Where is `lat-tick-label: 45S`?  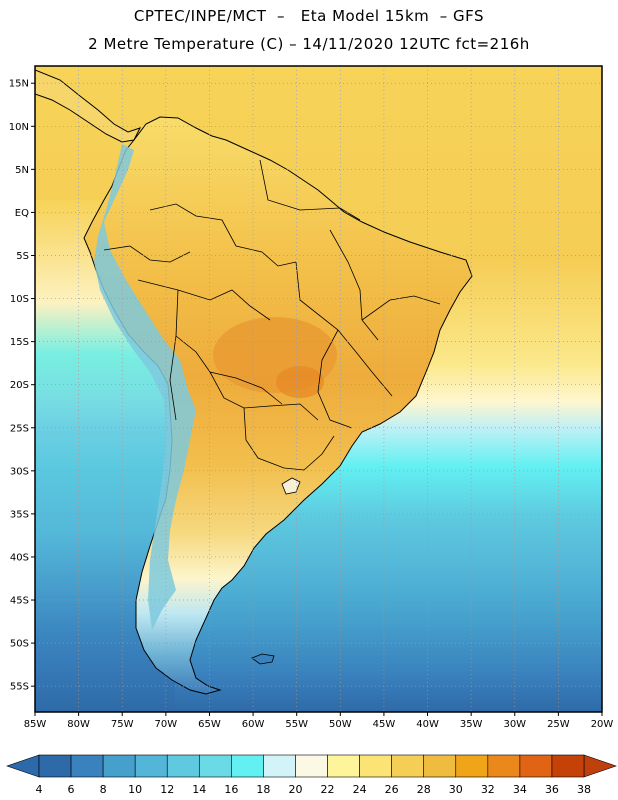 lat-tick-label: 45S is located at coordinates (19, 601).